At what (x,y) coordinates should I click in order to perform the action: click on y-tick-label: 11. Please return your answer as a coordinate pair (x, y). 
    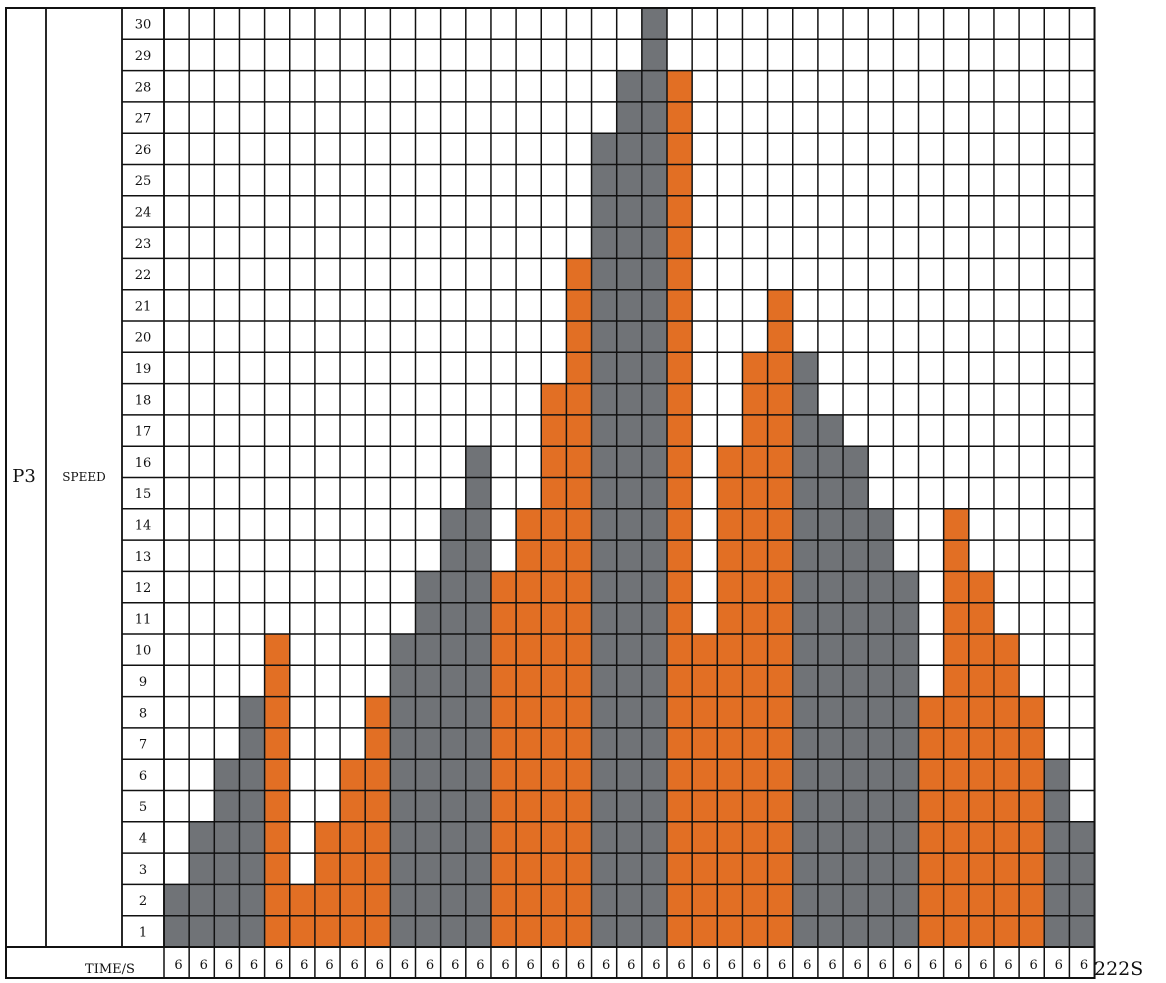
    Looking at the image, I should click on (143, 619).